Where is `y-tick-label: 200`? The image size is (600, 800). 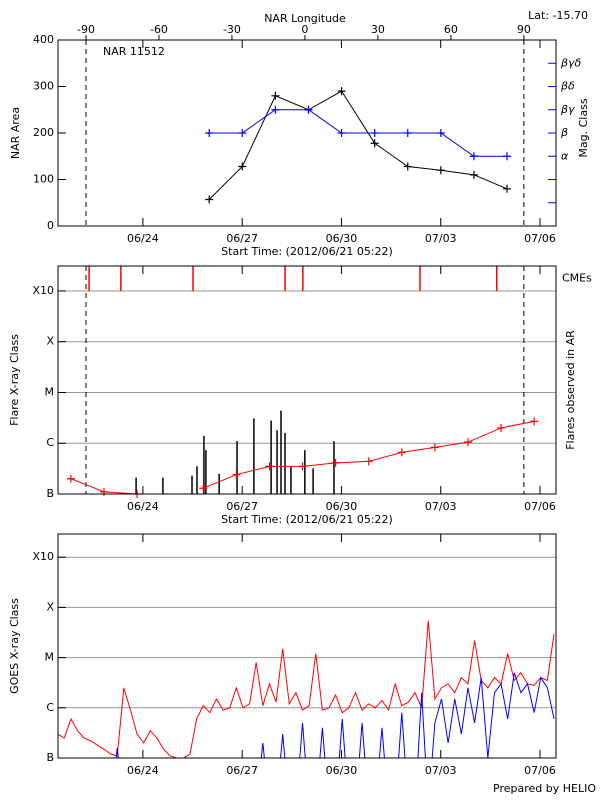
y-tick-label: 200 is located at coordinates (43, 132).